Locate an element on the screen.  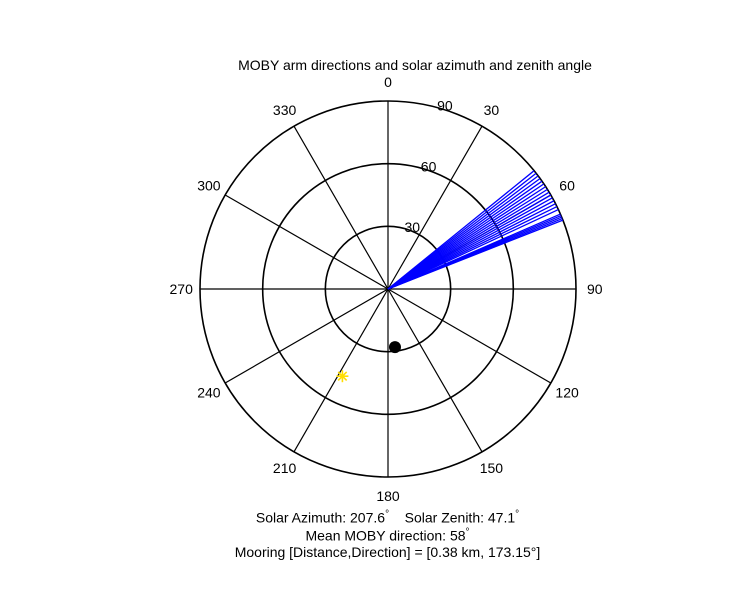
solar-azimuth-label: Solar Azimuth: is located at coordinates (301, 517).